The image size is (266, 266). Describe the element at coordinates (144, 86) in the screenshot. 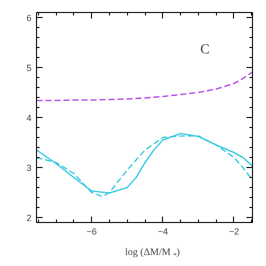

I see `line-series` at that location.